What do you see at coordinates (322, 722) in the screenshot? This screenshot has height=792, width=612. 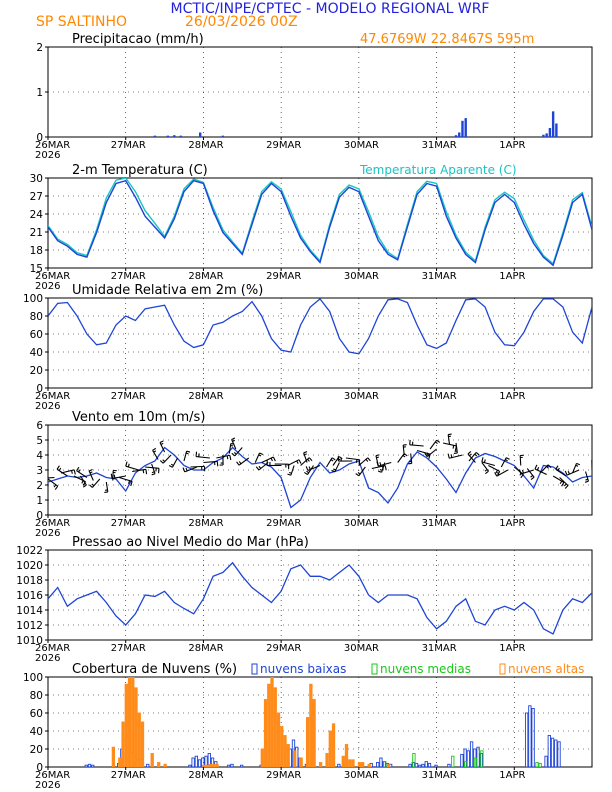 I see `clouds-plot` at bounding box center [322, 722].